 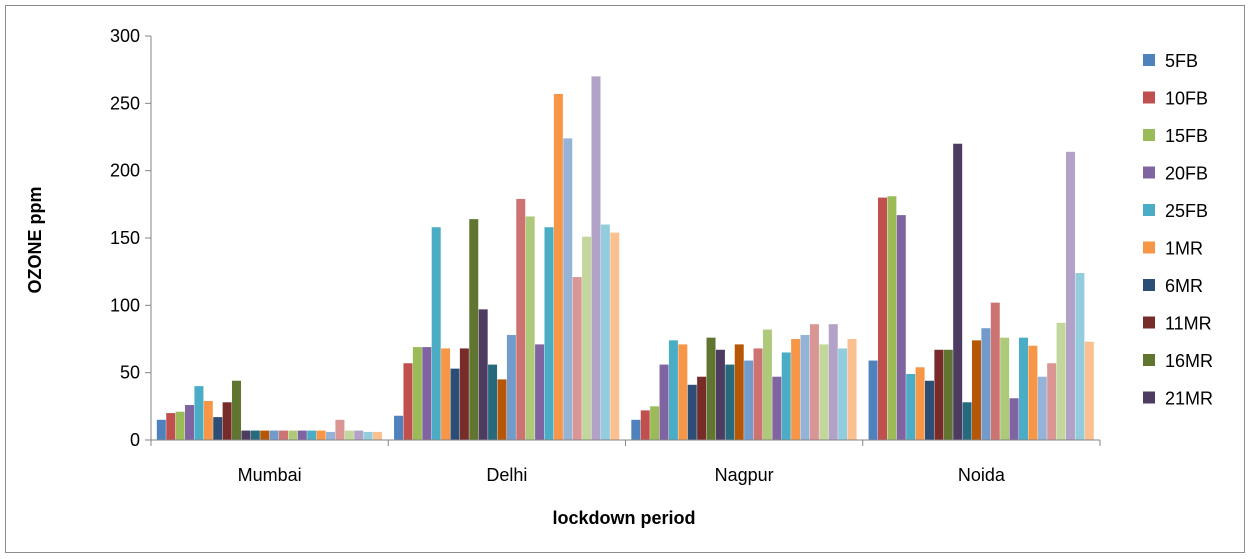 What do you see at coordinates (623, 518) in the screenshot?
I see `x-axis-title: lockdown period` at bounding box center [623, 518].